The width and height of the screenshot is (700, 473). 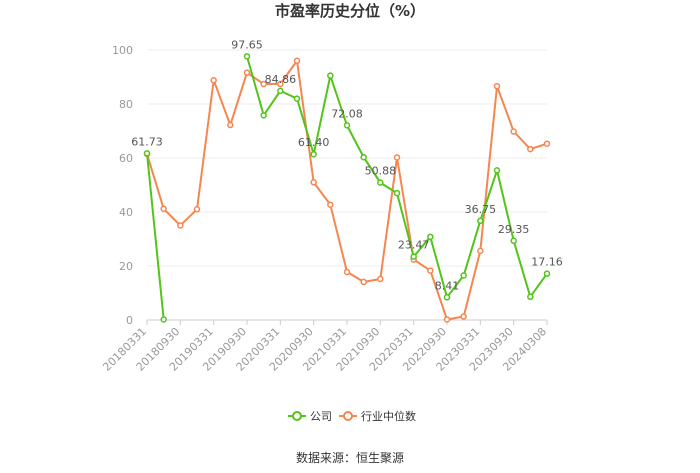 I want to click on legend-item-company: 公司, so click(x=310, y=416).